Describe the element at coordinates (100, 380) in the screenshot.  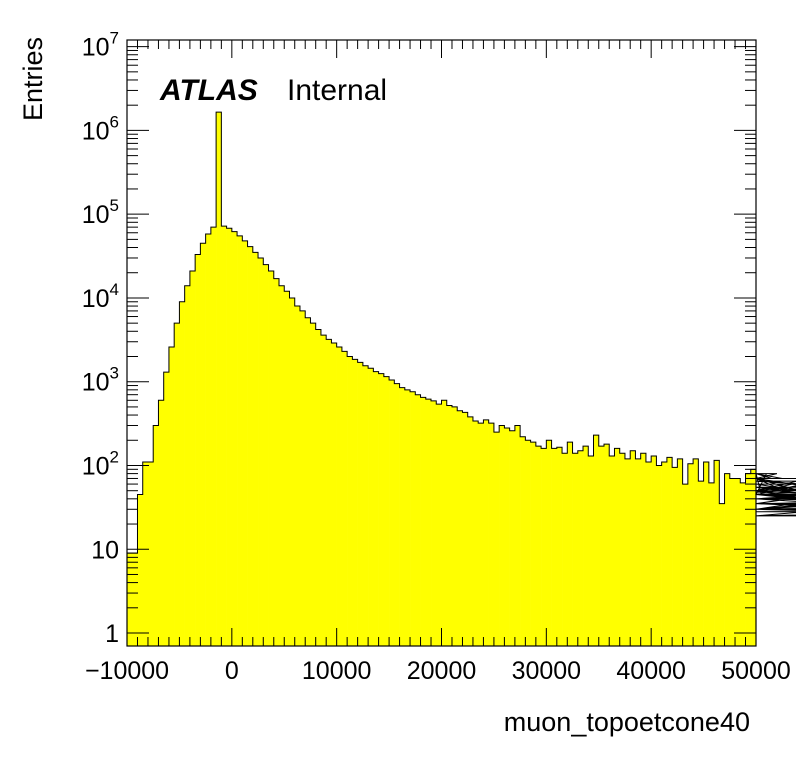
I see `y-tick-label: 10³` at that location.